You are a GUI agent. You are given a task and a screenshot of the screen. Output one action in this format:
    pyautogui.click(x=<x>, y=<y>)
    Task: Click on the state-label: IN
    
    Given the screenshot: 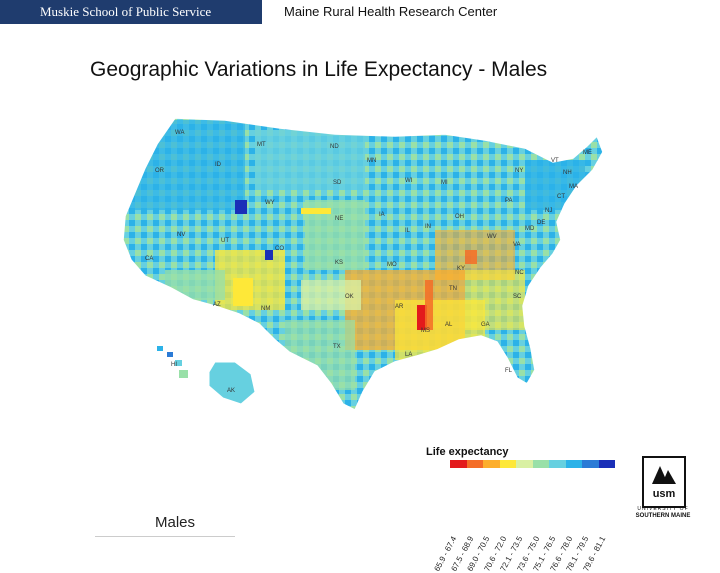 What is the action you would take?
    pyautogui.click(x=428, y=227)
    